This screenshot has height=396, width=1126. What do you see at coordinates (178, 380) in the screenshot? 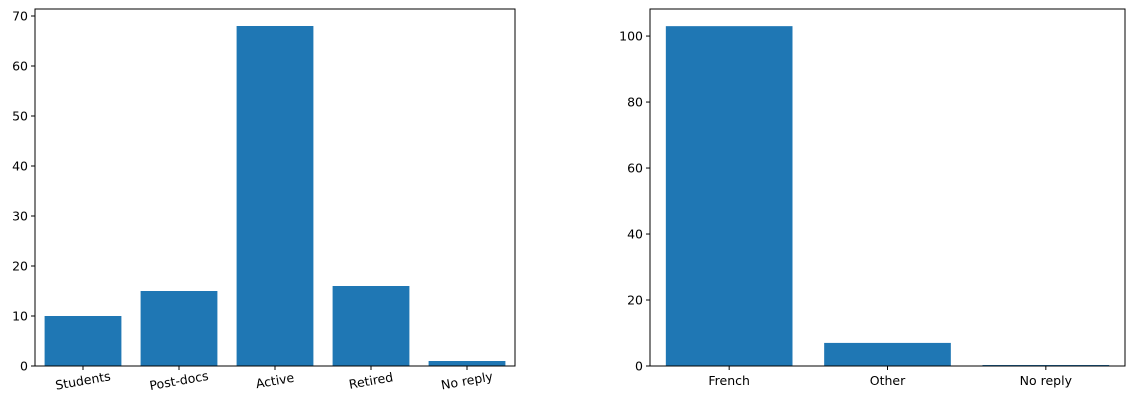
I see `x-tick-label-post-docs: Post-docs` at bounding box center [178, 380].